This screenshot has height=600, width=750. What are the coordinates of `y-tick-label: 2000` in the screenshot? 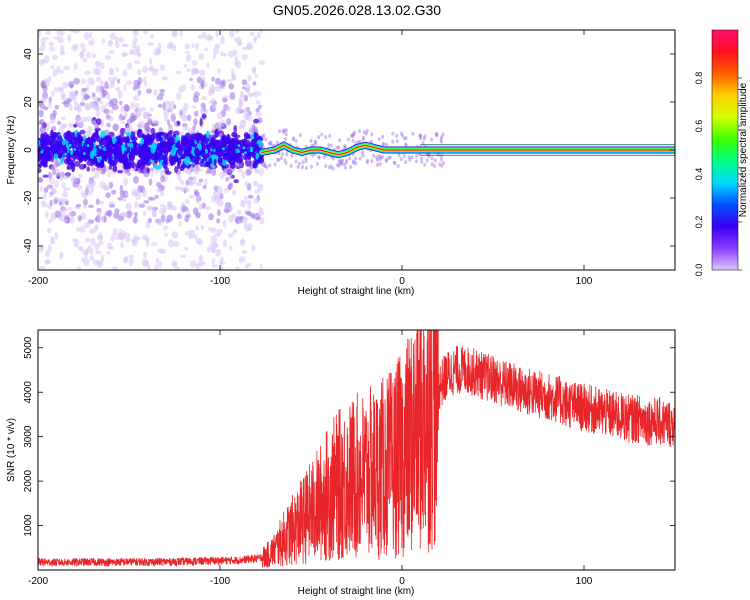 It's located at (28, 481).